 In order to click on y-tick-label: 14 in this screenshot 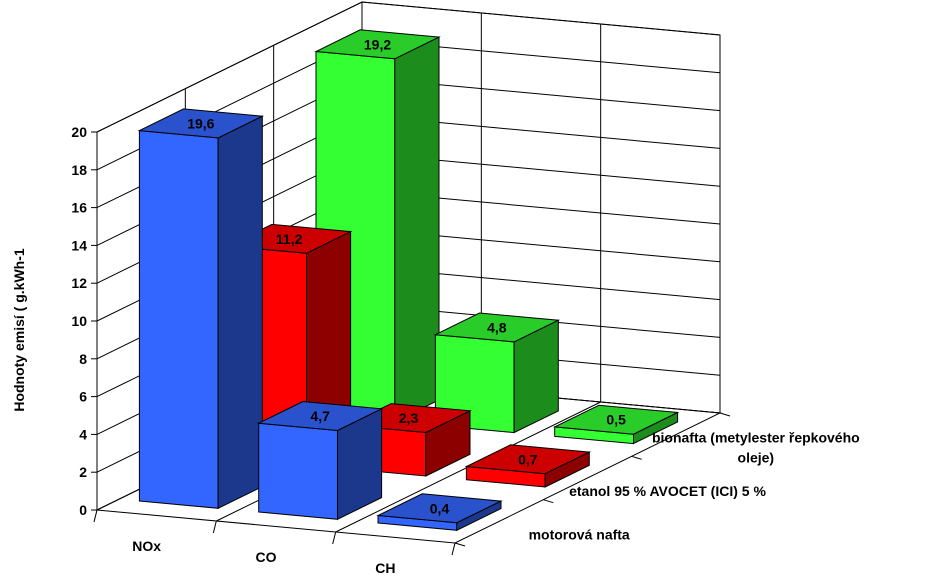, I will do `click(79, 245)`.